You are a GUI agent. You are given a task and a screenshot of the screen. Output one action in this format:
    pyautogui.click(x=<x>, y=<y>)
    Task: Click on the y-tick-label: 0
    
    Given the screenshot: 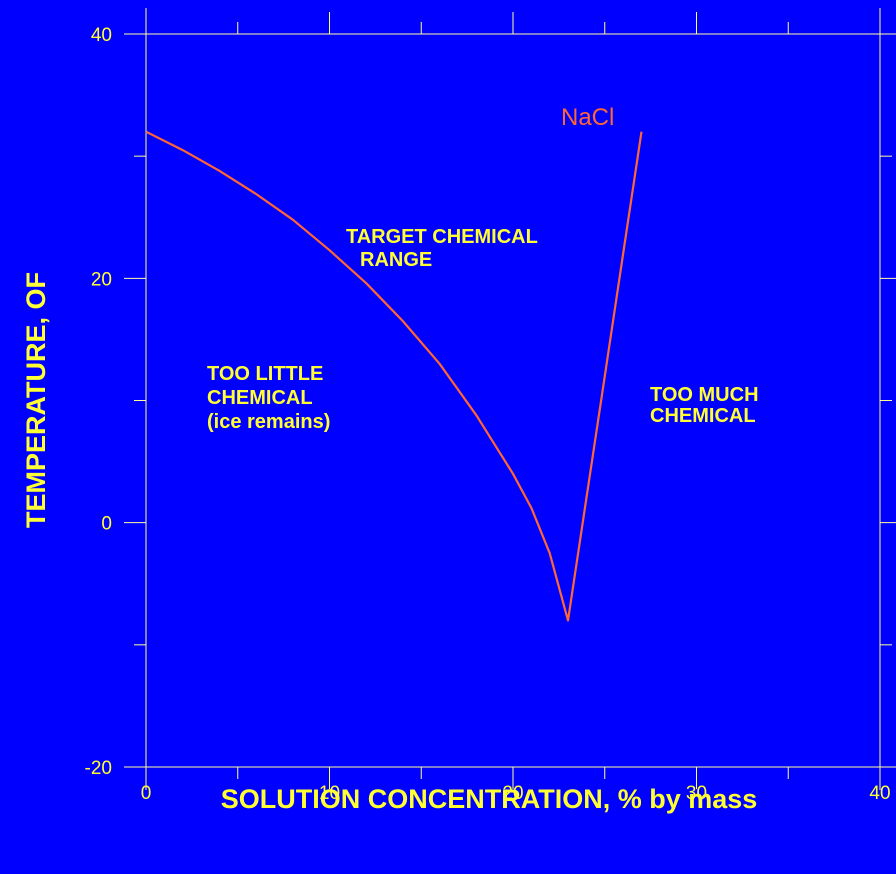 What is the action you would take?
    pyautogui.click(x=106, y=524)
    